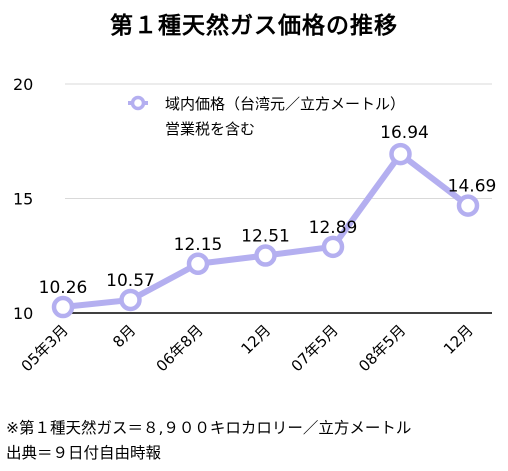 This screenshot has width=508, height=471. What do you see at coordinates (315, 348) in the screenshot?
I see `x-tick-label: 07年5月` at bounding box center [315, 348].